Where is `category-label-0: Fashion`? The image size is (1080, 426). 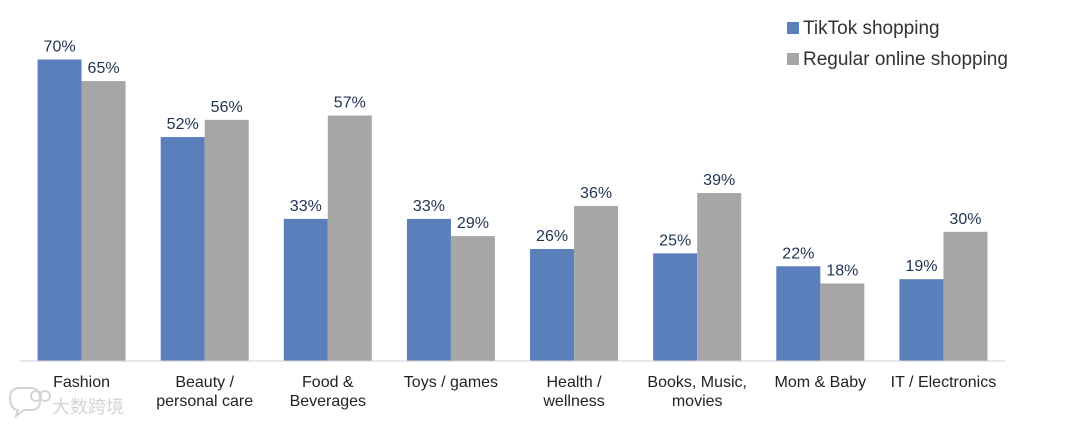
category-label-0: Fashion is located at coordinates (81, 382).